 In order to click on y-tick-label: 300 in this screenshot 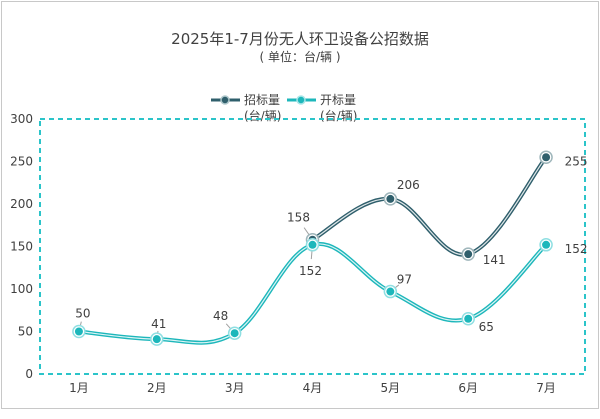, I will do `click(21, 119)`.